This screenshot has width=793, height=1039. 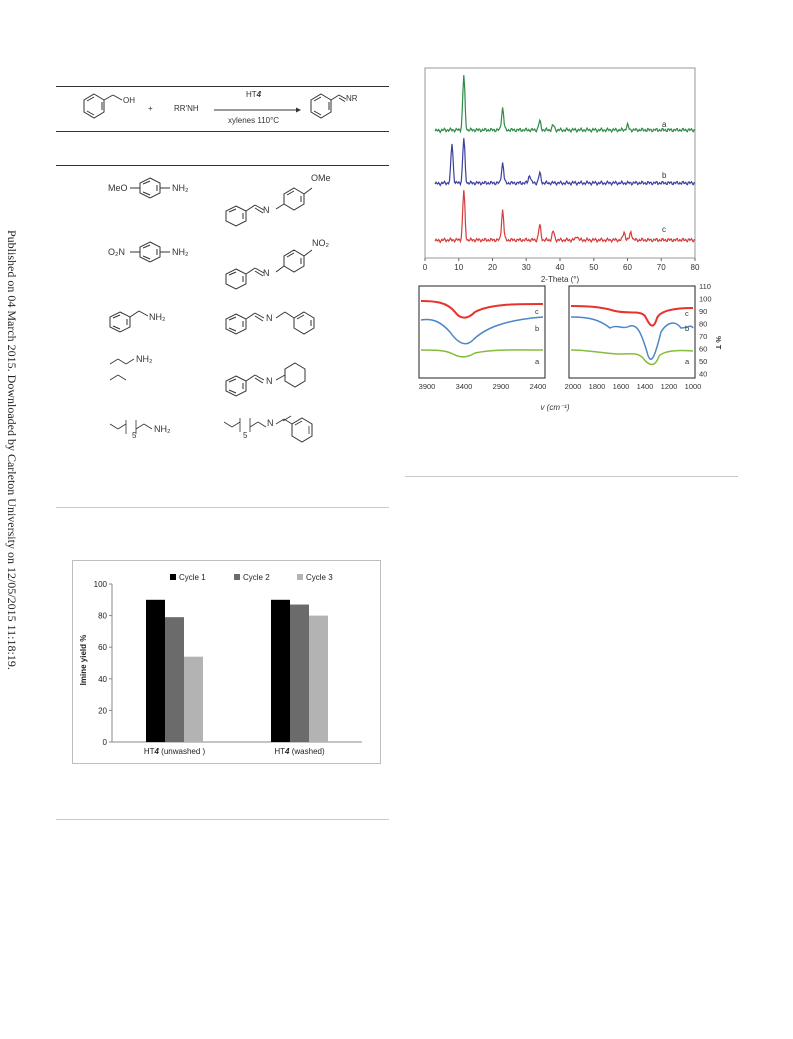 I want to click on ir-left-tick: 3900, so click(x=427, y=386).